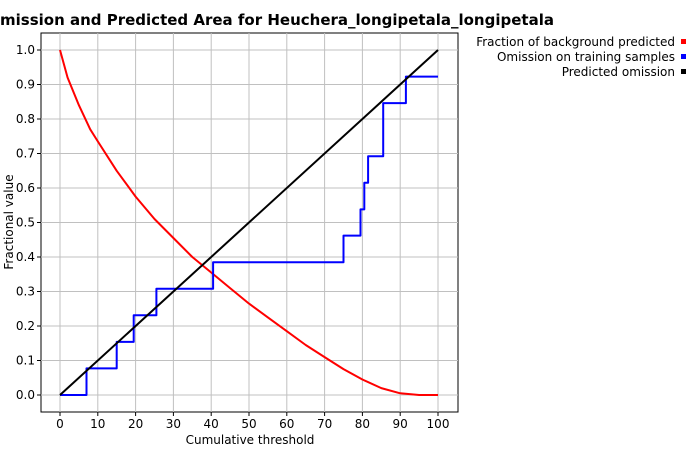 The width and height of the screenshot is (700, 450). Describe the element at coordinates (250, 440) in the screenshot. I see `x-axis-label: Cumulative threshold` at that location.